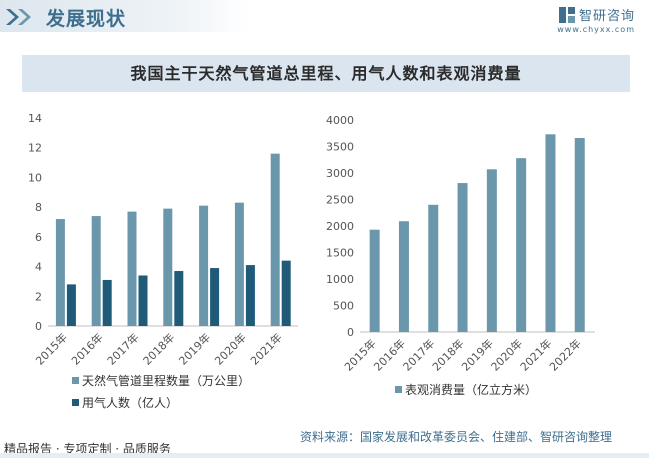  I want to click on y-tick-label: 1500, so click(340, 253).